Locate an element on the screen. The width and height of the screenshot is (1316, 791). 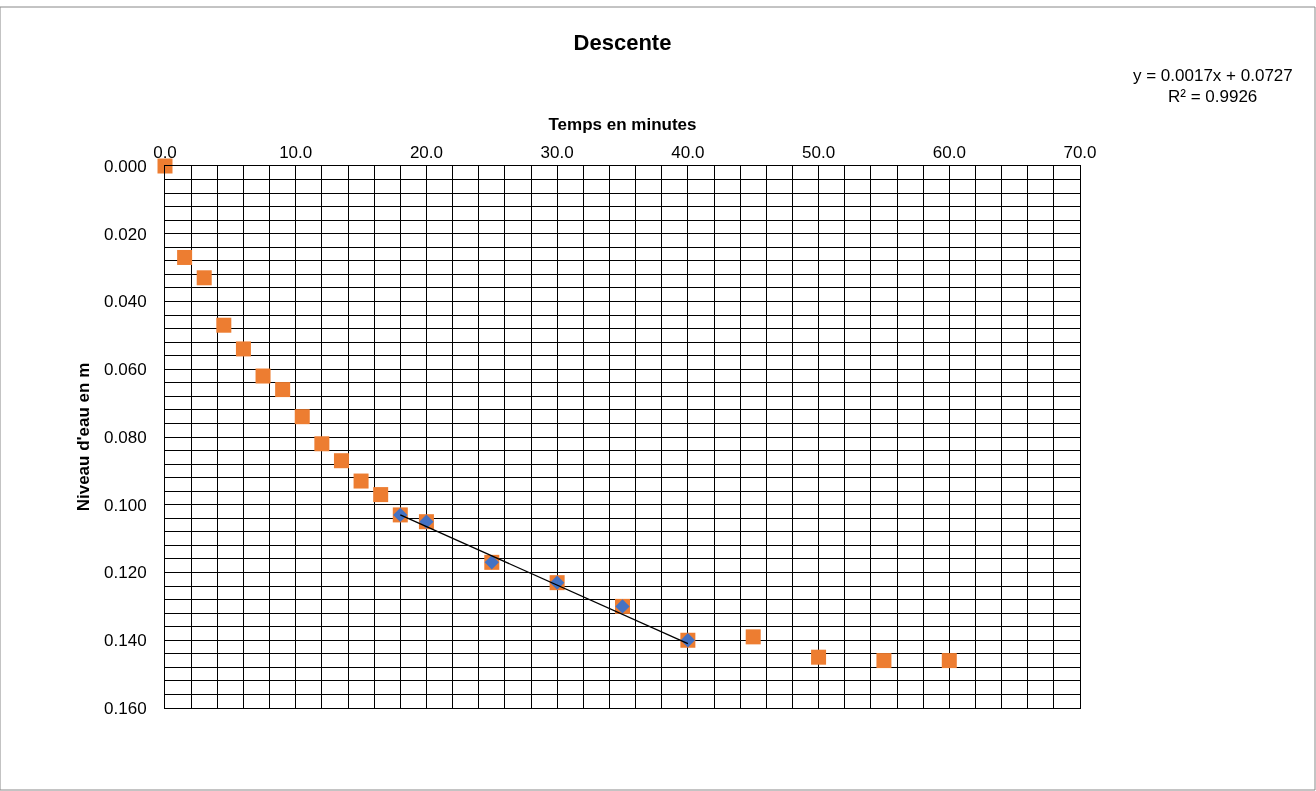
y-axis-title: Niveau d'eau en m is located at coordinates (83, 437).